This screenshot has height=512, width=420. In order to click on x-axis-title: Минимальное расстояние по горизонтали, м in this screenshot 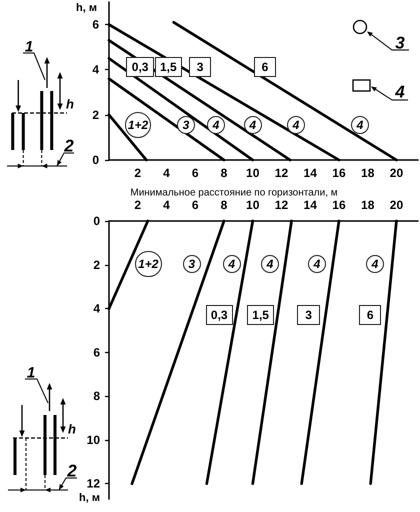, I will do `click(234, 193)`.